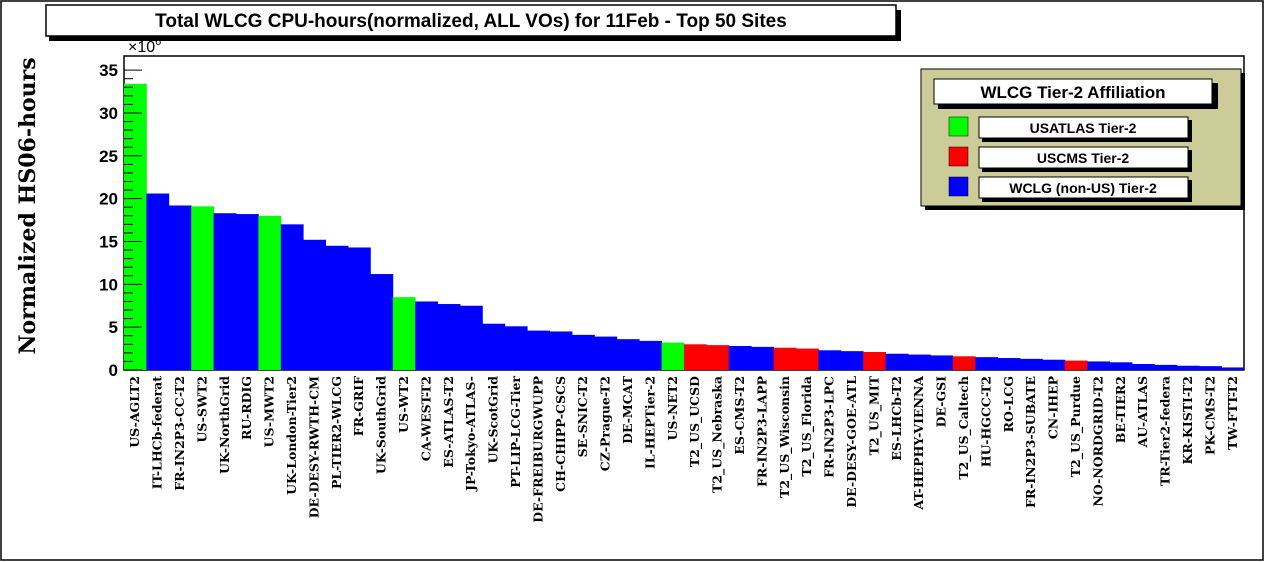 The width and height of the screenshot is (1265, 562). I want to click on y-tick-label: 0, so click(113, 370).